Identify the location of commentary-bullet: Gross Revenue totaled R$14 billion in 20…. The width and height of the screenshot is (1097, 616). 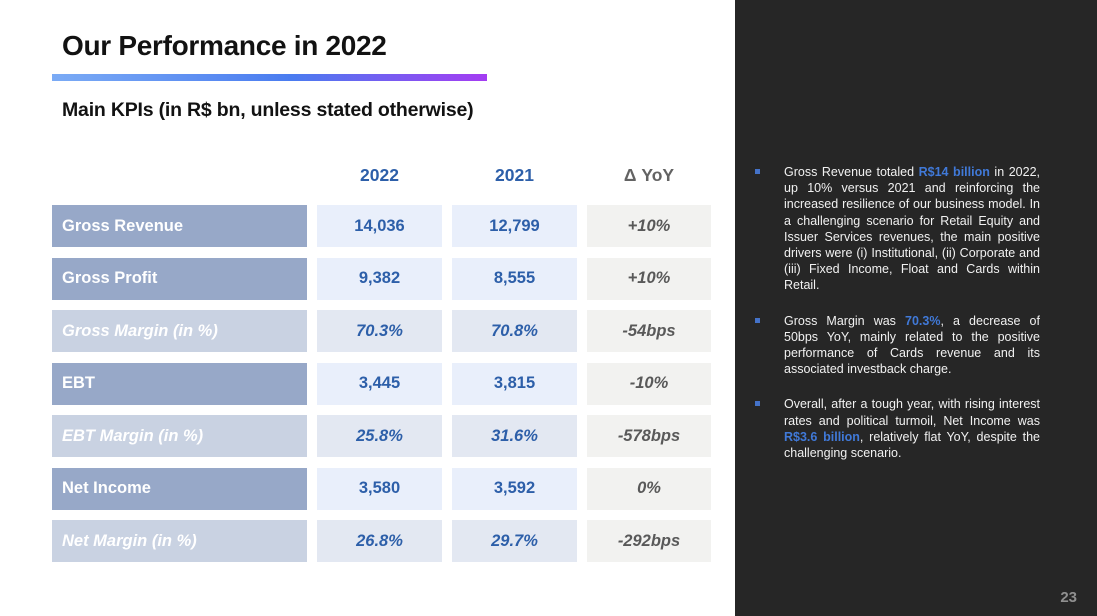
(895, 229).